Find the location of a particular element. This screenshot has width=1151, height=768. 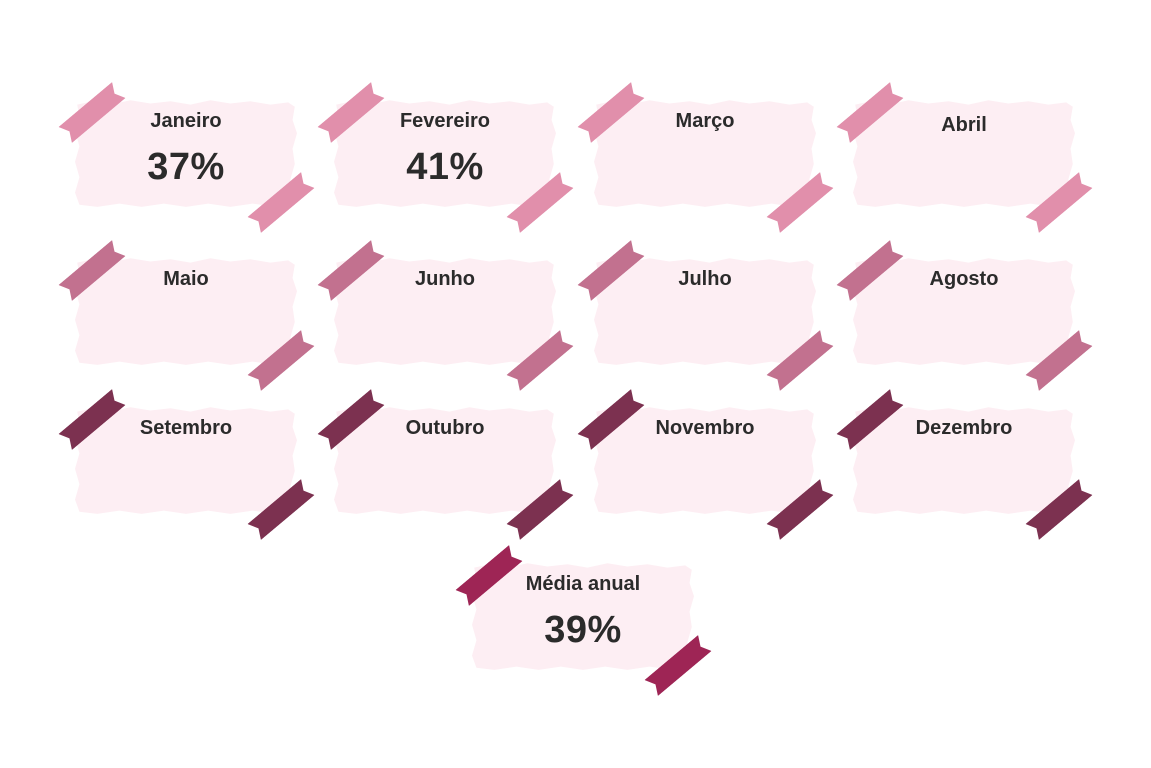

month-card-maio: Maio is located at coordinates (186, 311).